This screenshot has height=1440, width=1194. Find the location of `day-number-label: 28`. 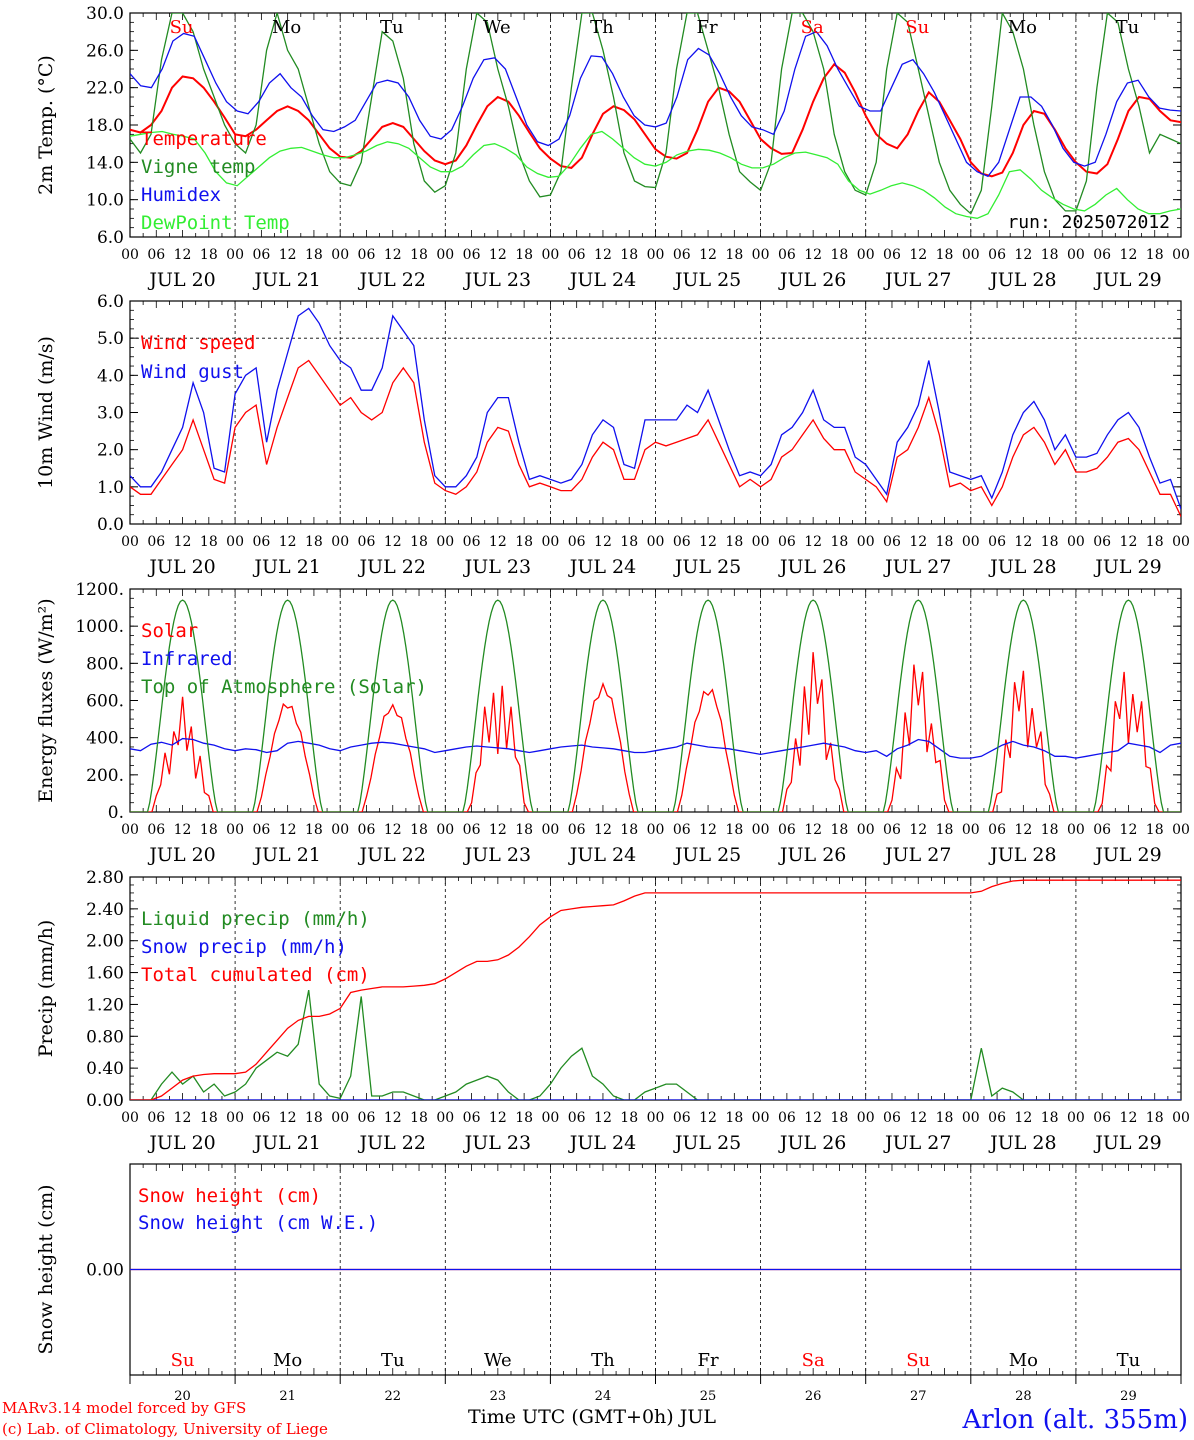

day-number-label: 28 is located at coordinates (1023, 1396).